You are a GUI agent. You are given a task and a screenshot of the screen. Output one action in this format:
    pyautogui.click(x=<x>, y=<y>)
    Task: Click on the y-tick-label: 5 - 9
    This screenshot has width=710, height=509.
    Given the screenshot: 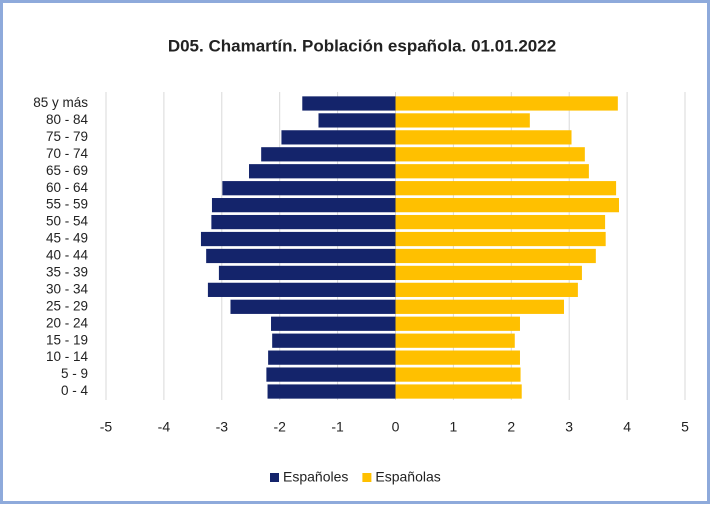 What is the action you would take?
    pyautogui.click(x=74, y=373)
    